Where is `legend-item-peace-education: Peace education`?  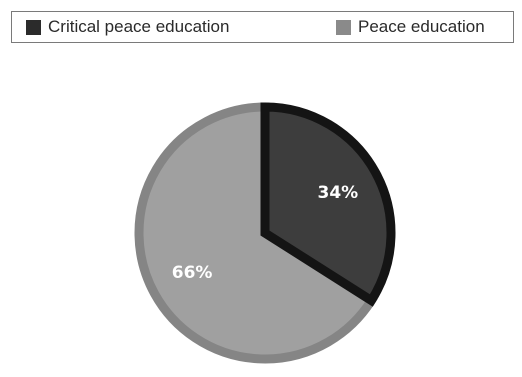
legend-item-peace-education: Peace education is located at coordinates (410, 27).